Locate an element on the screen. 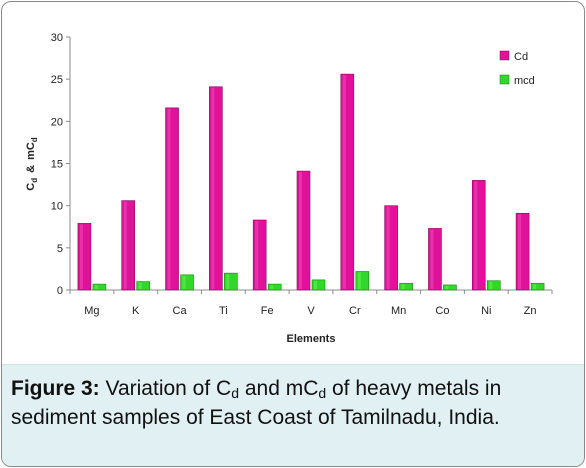 Image resolution: width=586 pixels, height=468 pixels. bar-cd-v is located at coordinates (303, 230).